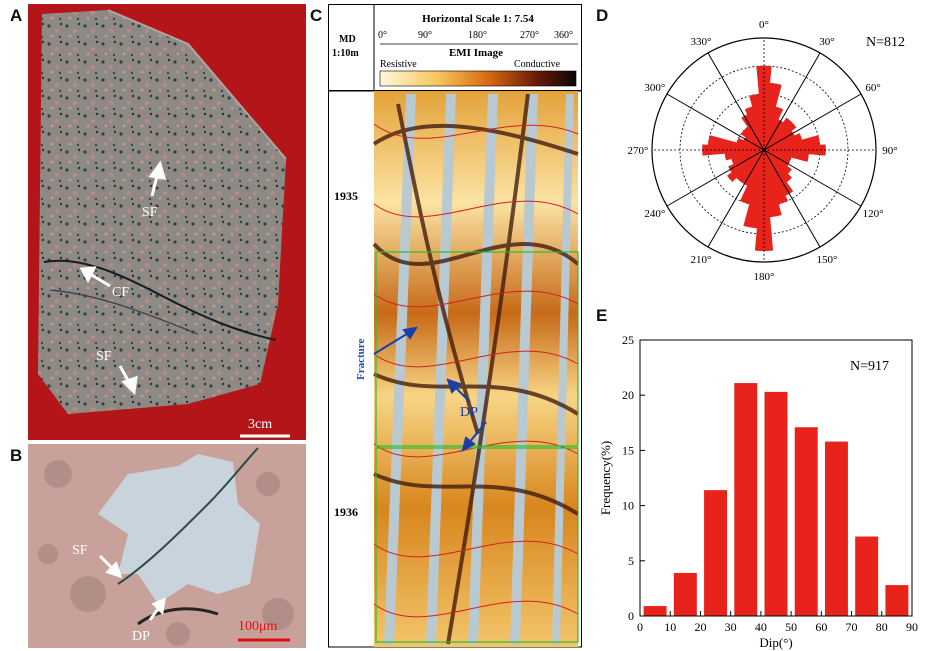 This screenshot has width=927, height=651. I want to click on histogram-axes, so click(776, 478).